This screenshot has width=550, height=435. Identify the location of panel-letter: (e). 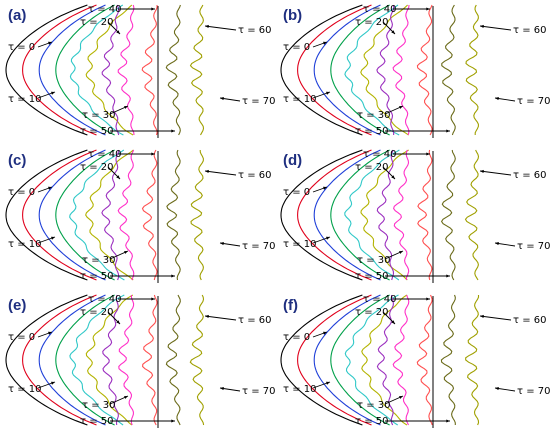
(17, 305).